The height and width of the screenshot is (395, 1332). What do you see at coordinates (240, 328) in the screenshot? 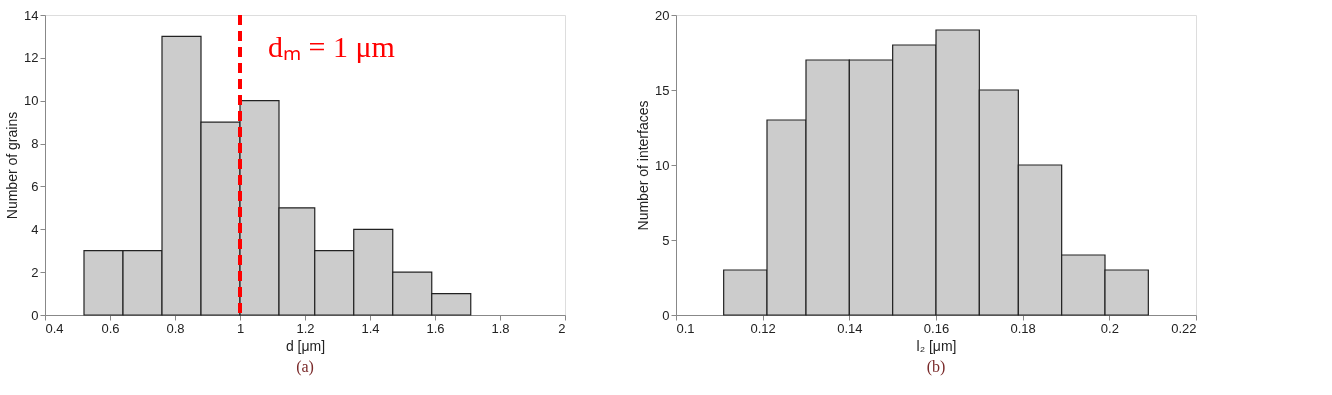
I see `x-tick-label: 1` at bounding box center [240, 328].